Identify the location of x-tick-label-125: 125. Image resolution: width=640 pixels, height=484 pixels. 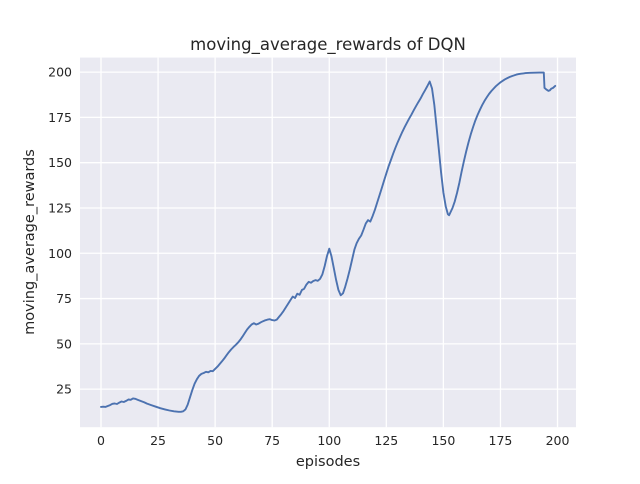
(386, 440).